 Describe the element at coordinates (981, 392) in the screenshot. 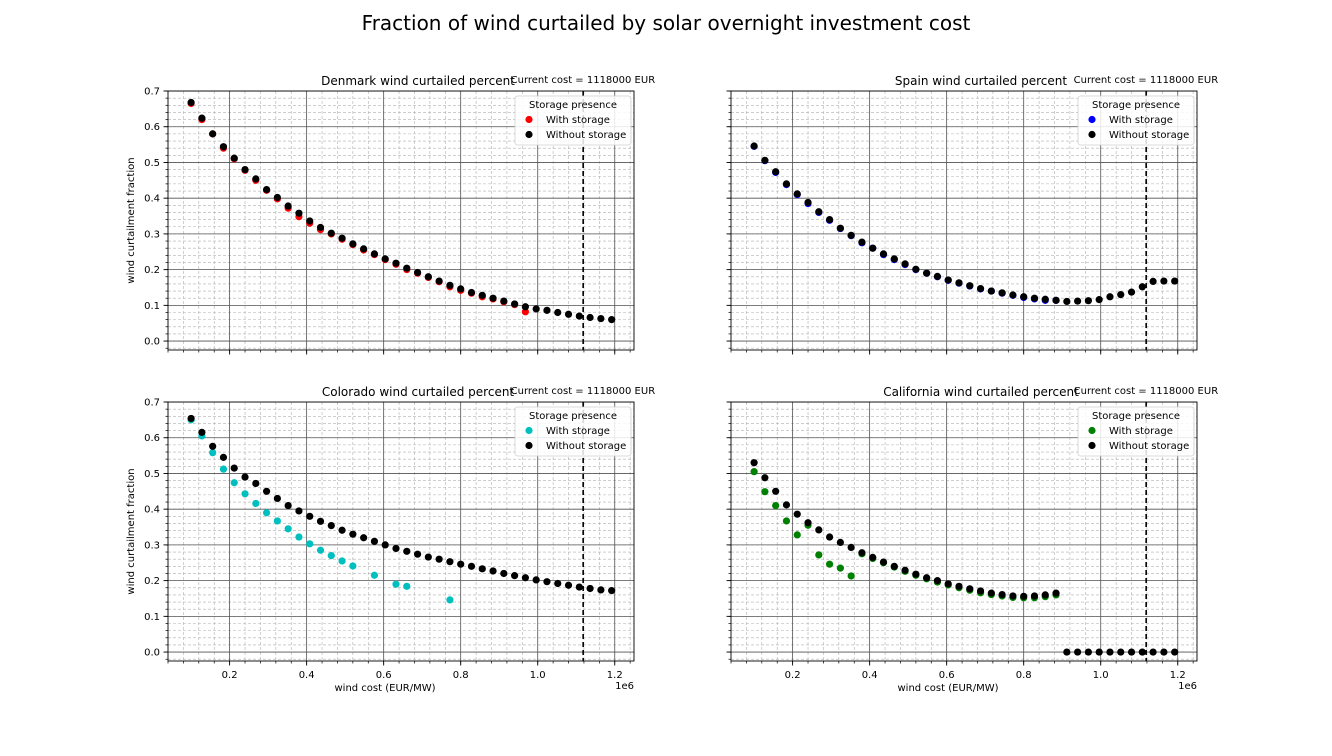

I see `california-title: California wind curtailed percent` at that location.